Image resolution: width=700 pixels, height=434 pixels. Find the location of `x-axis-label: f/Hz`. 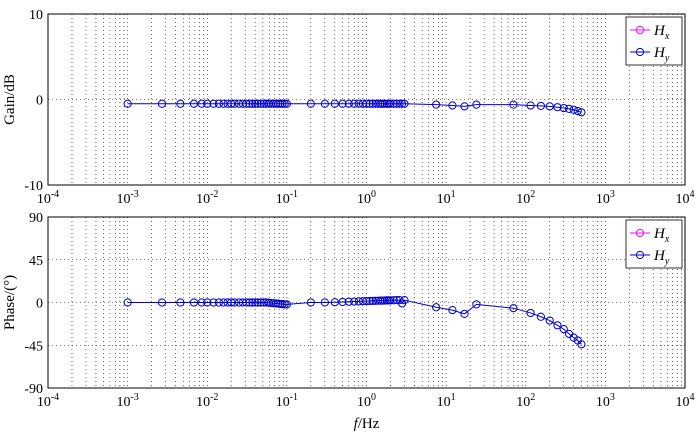

x-axis-label: f/Hz is located at coordinates (367, 424).